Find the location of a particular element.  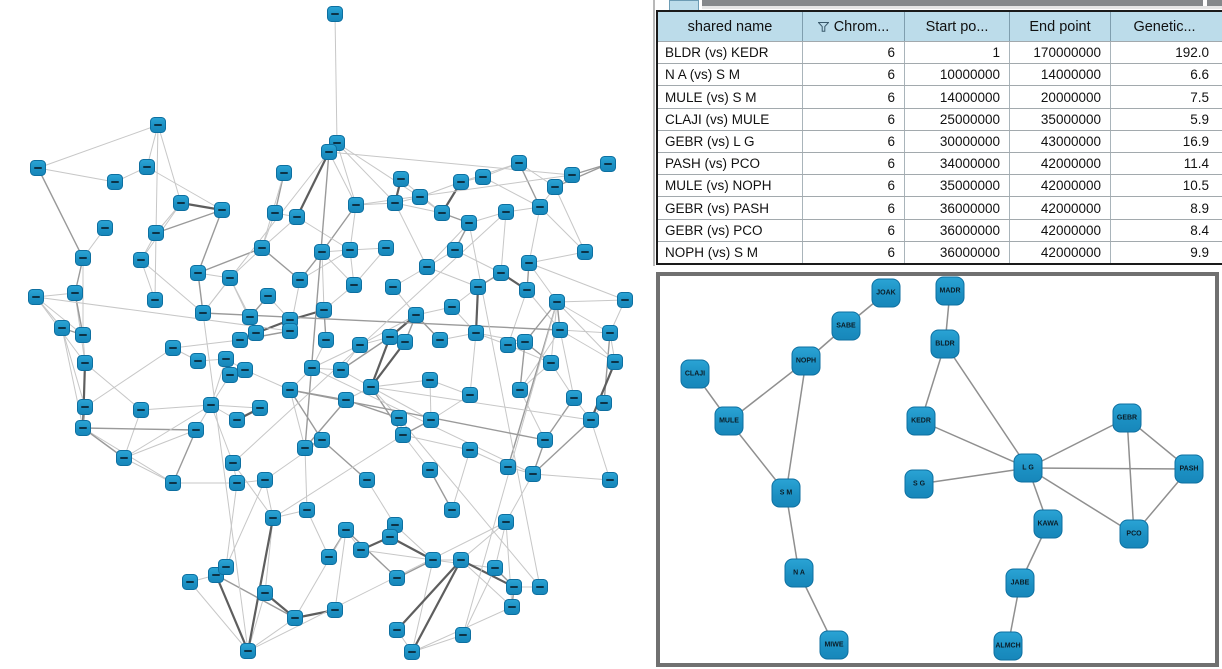

network-node-almch: ALMCH is located at coordinates (1008, 646).